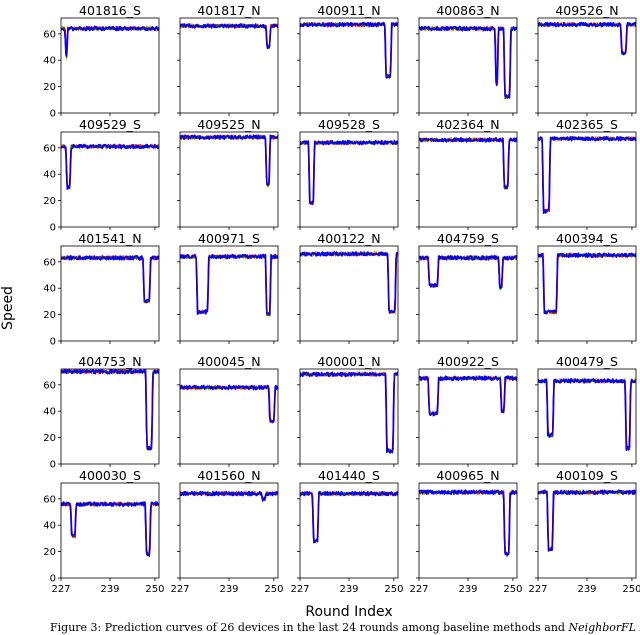 The width and height of the screenshot is (640, 635). What do you see at coordinates (103, 531) in the screenshot?
I see `panel: 400030_S 0 20 40 60 227 239 250` at bounding box center [103, 531].